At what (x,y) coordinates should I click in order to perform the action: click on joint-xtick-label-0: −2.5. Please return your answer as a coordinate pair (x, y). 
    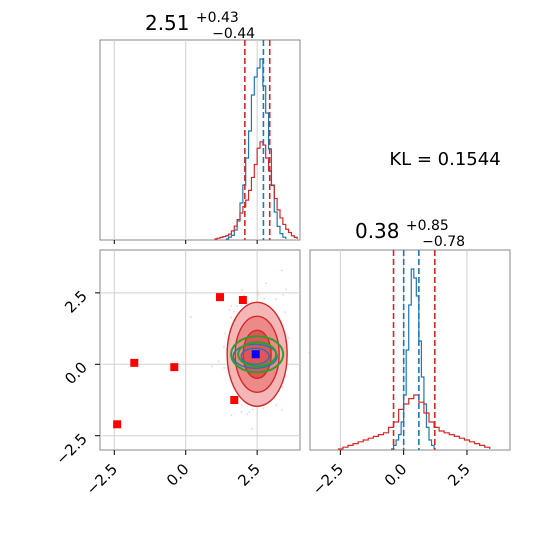
    Looking at the image, I should click on (102, 479).